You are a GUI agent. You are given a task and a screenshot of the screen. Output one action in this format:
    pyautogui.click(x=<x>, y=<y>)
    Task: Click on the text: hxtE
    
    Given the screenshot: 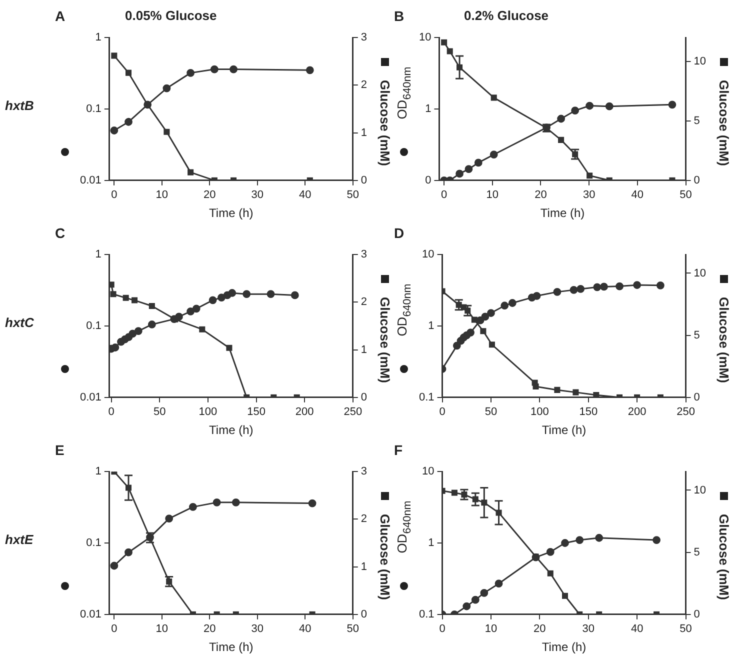 What is the action you would take?
    pyautogui.click(x=19, y=539)
    